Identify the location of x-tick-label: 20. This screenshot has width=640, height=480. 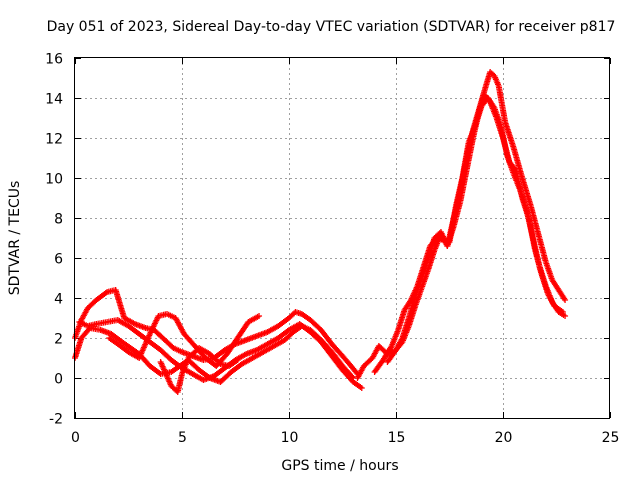
(504, 438).